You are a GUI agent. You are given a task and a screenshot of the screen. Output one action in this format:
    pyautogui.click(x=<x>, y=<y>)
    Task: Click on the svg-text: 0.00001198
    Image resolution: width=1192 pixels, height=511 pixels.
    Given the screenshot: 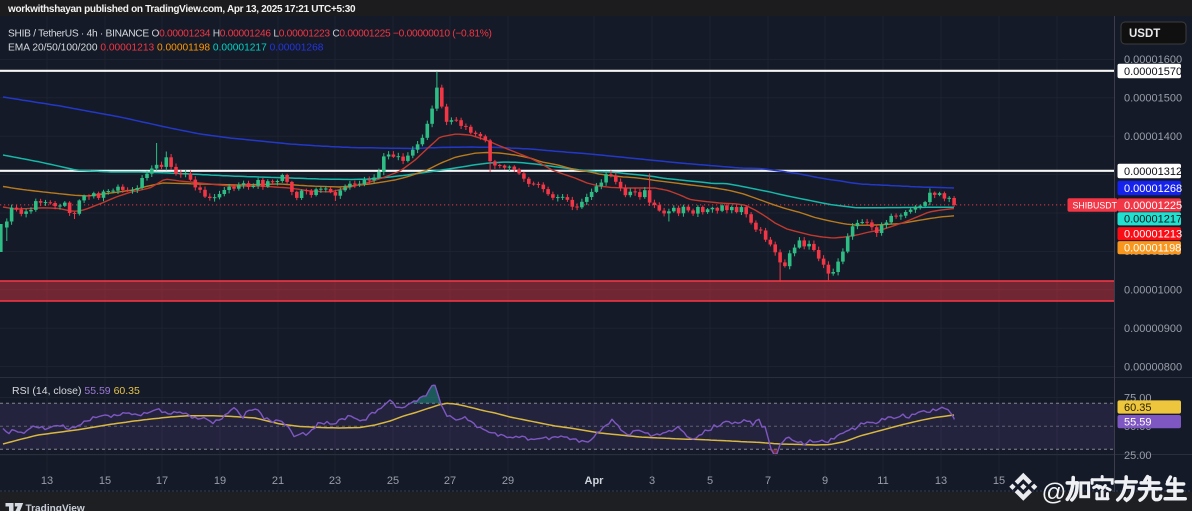 What is the action you would take?
    pyautogui.click(x=1152, y=249)
    